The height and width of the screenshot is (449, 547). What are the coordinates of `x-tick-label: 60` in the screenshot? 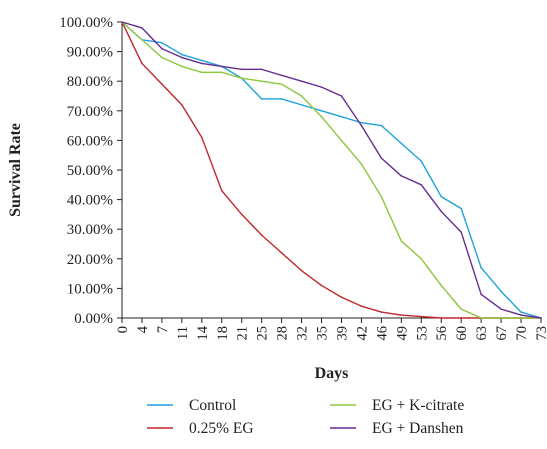 It's located at (462, 333).